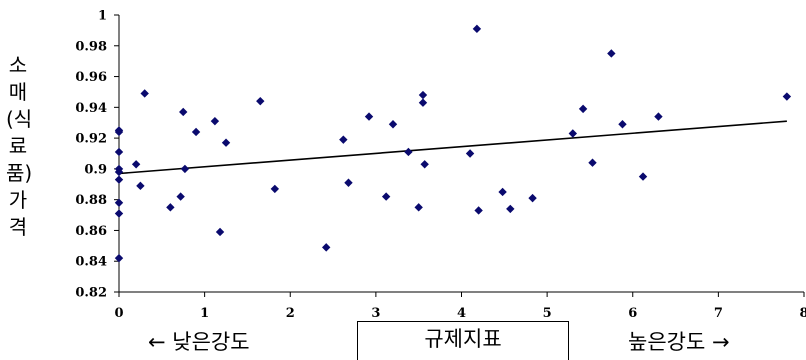 The width and height of the screenshot is (806, 360). I want to click on x-tick-label: 8, so click(802, 313).